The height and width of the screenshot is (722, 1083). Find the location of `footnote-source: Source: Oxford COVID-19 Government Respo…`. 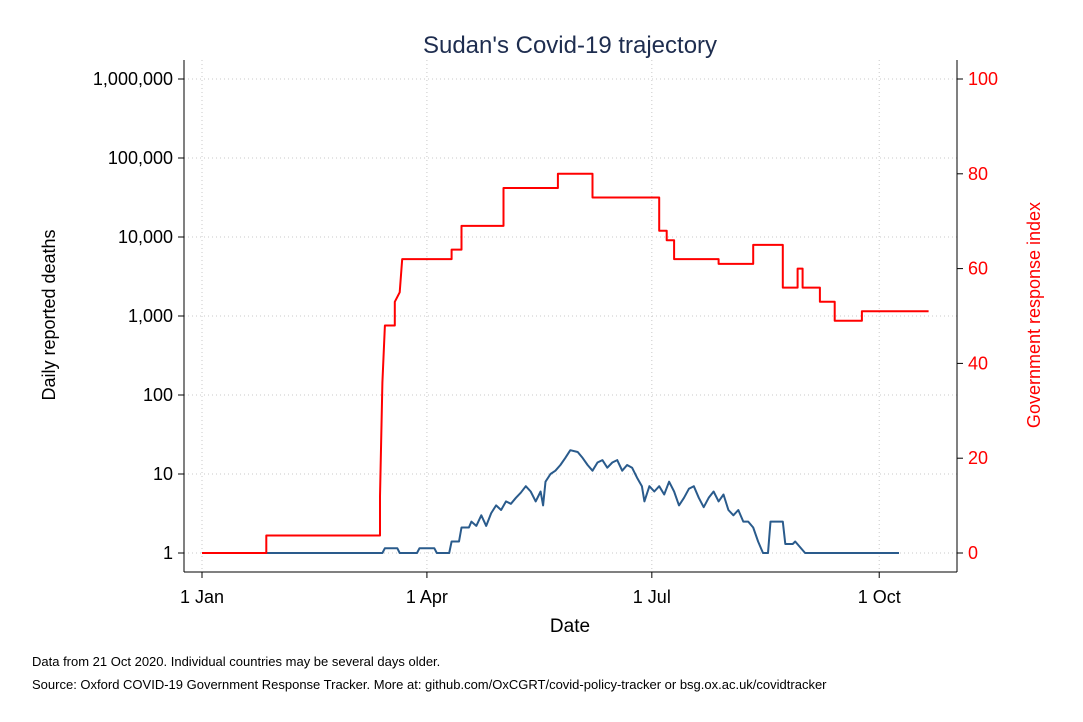

footnote-source: Source: Oxford COVID-19 Government Respo… is located at coordinates (429, 684).